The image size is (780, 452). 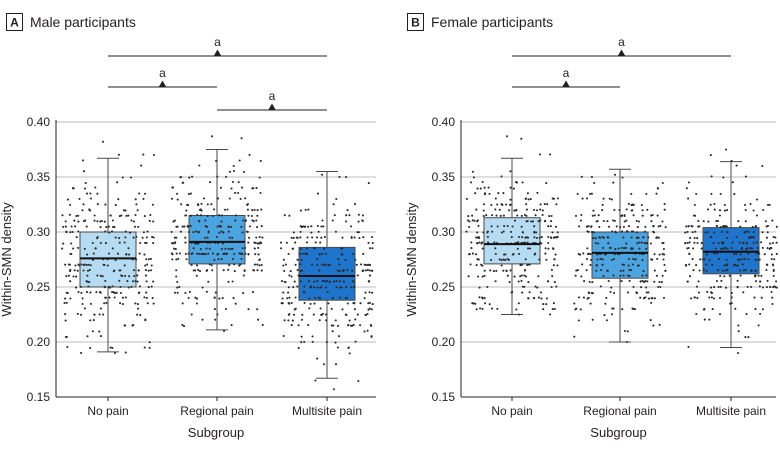 I want to click on x-axis-label: Subgroup, so click(x=216, y=432).